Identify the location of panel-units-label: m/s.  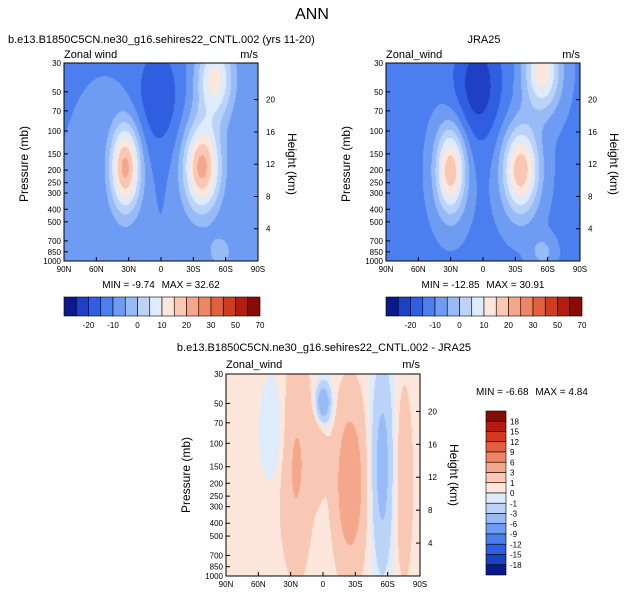
(249, 55).